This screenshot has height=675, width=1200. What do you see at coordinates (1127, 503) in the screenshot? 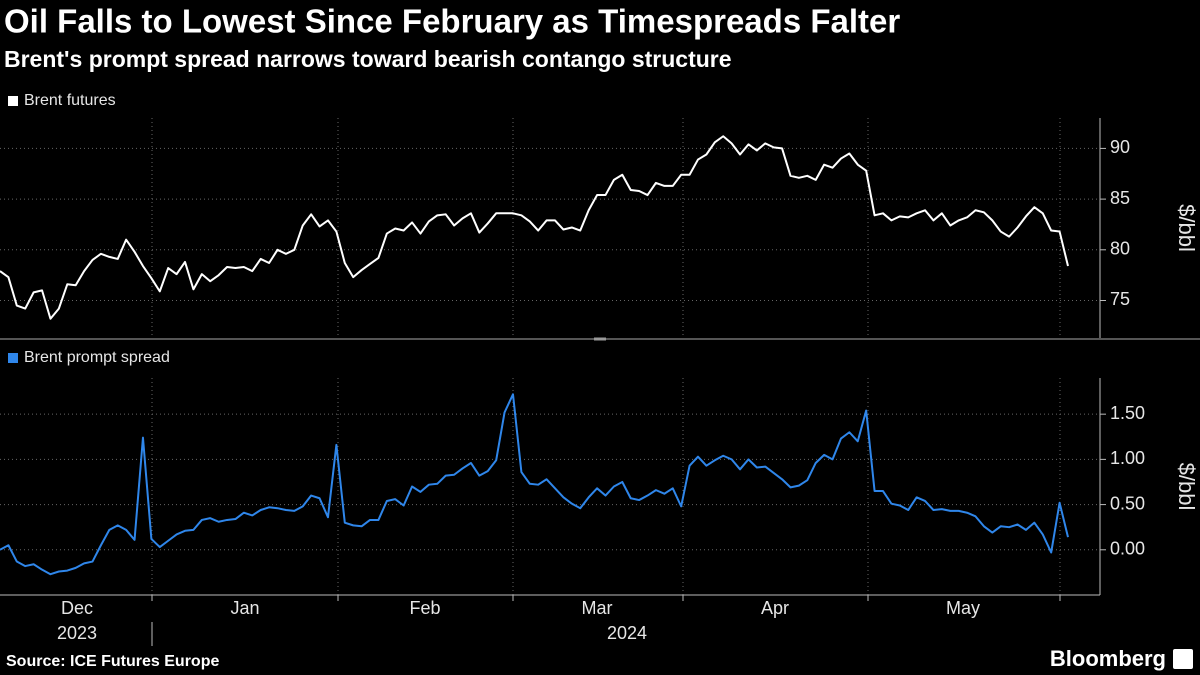
I see `y-tick-label: 0.50` at bounding box center [1127, 503].